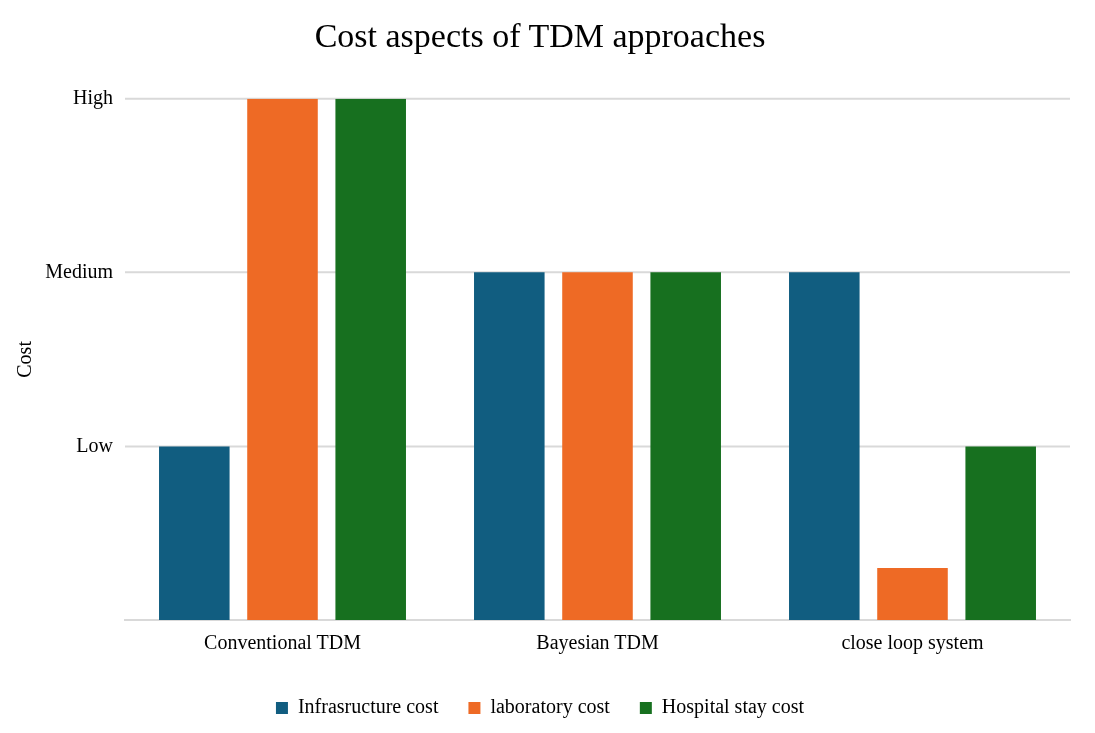  Describe the element at coordinates (368, 706) in the screenshot. I see `legend-label: Infrasructure cost` at that location.